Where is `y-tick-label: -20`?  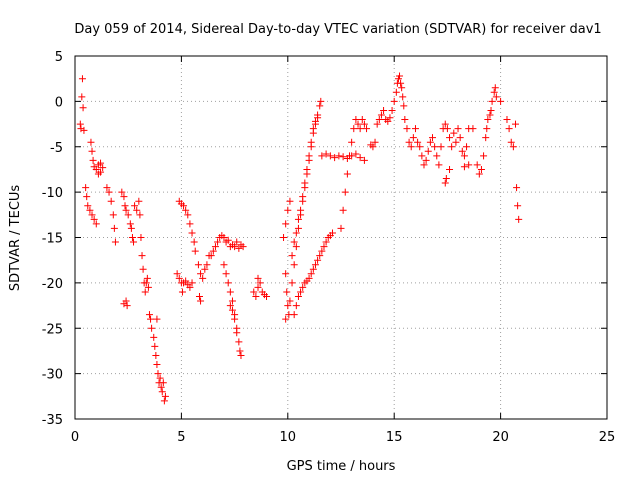
y-tick-label: -20 is located at coordinates (52, 284).